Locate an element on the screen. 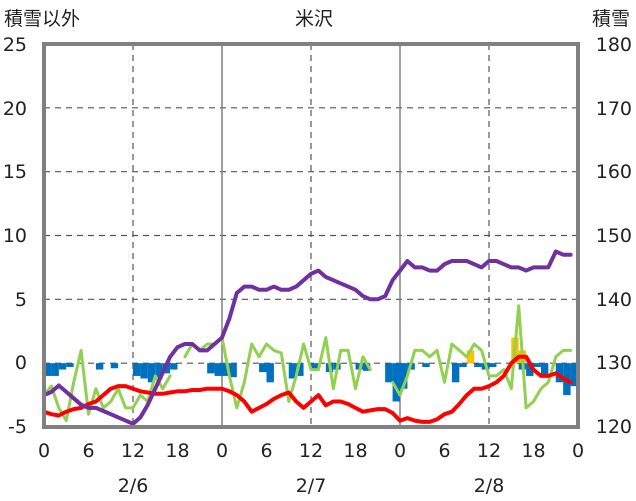 The height and width of the screenshot is (501, 636). right-tick-label: 140 is located at coordinates (614, 300).